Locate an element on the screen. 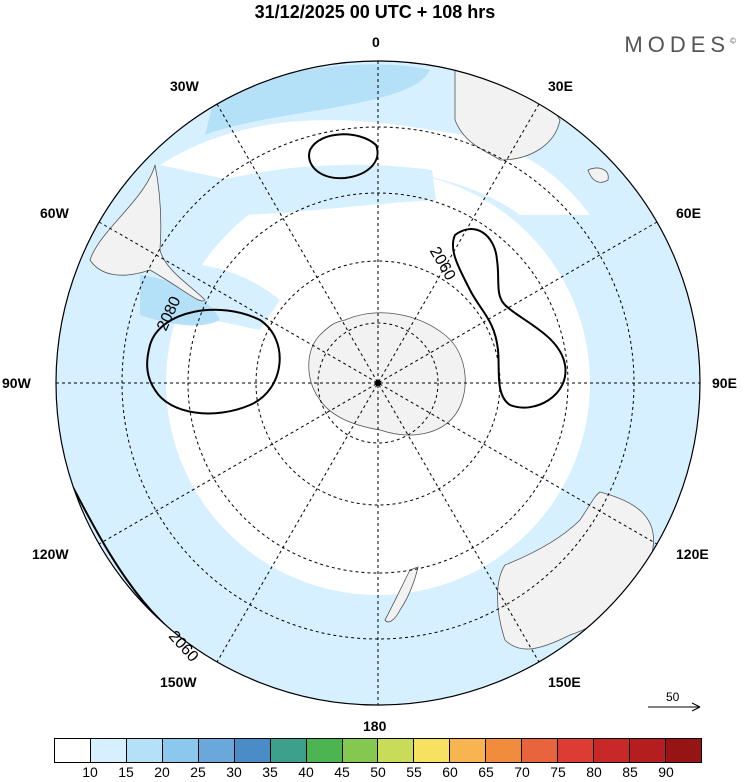  madagascar-land is located at coordinates (598, 175).